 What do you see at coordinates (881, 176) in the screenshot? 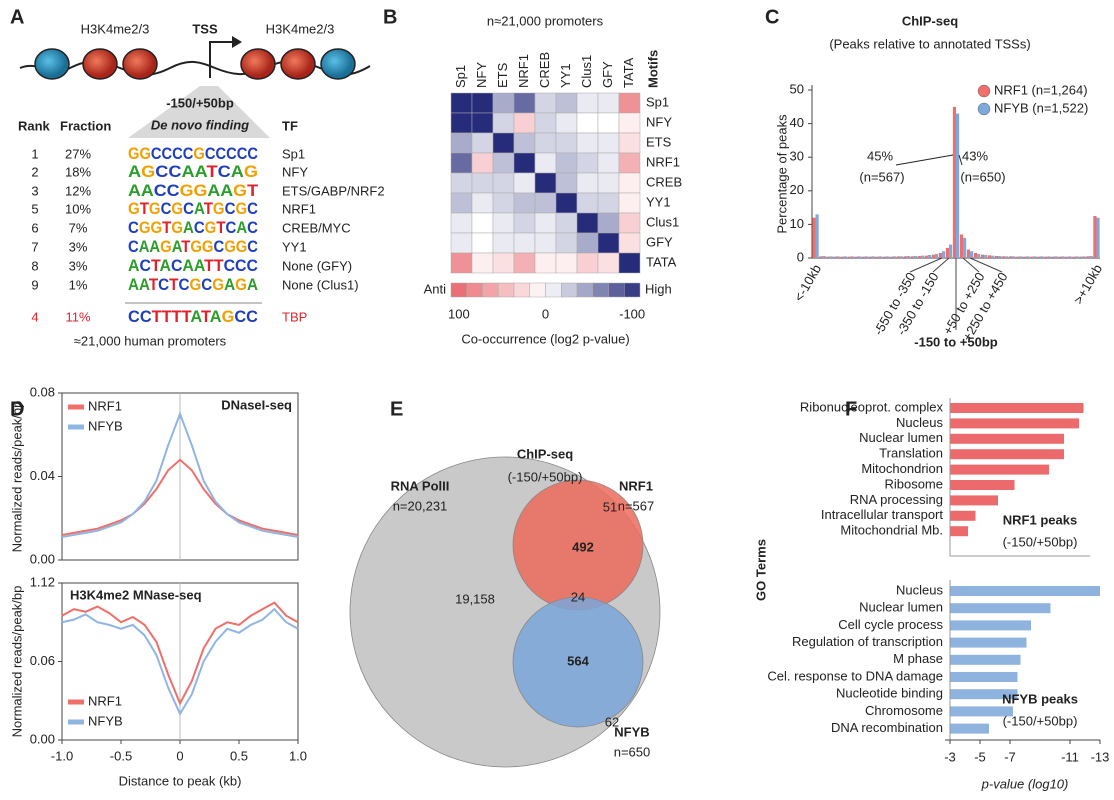
I see `annotation: (n=567)` at bounding box center [881, 176].